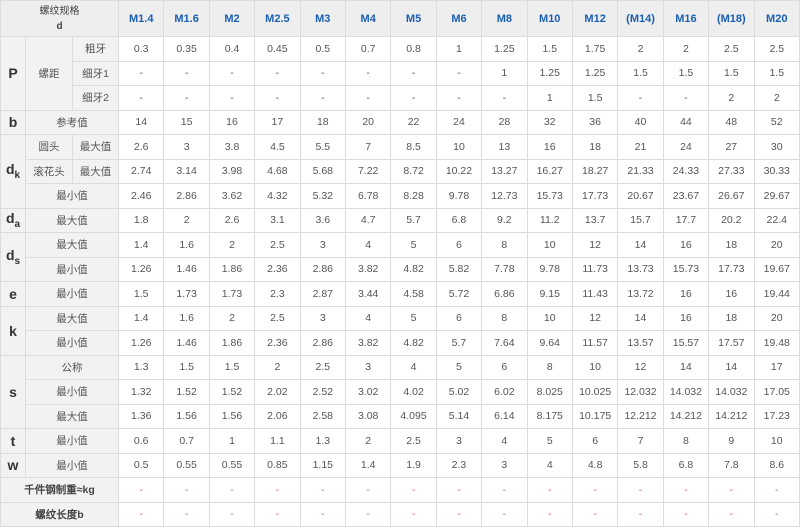 The height and width of the screenshot is (527, 800). I want to click on value-cell: 13, so click(504, 147).